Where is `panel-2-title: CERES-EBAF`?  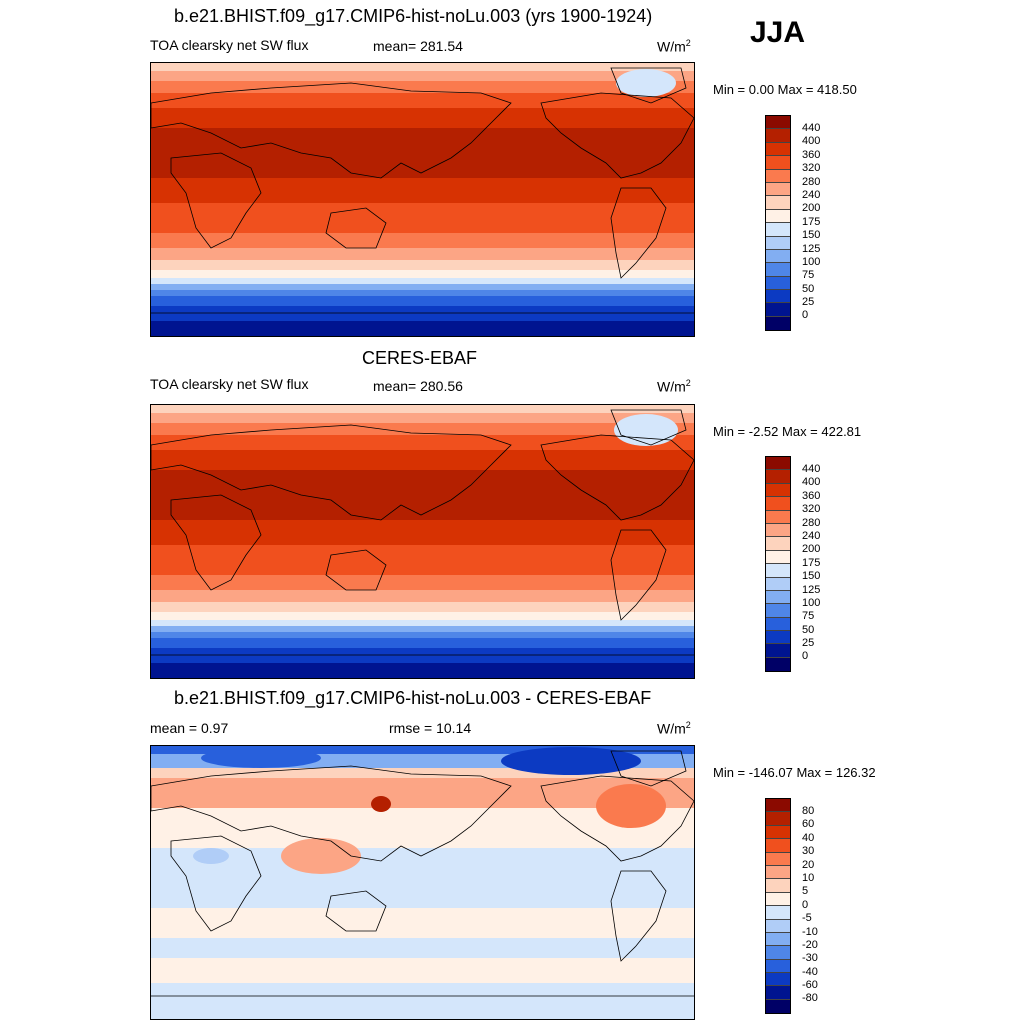
panel-2-title: CERES-EBAF is located at coordinates (420, 358).